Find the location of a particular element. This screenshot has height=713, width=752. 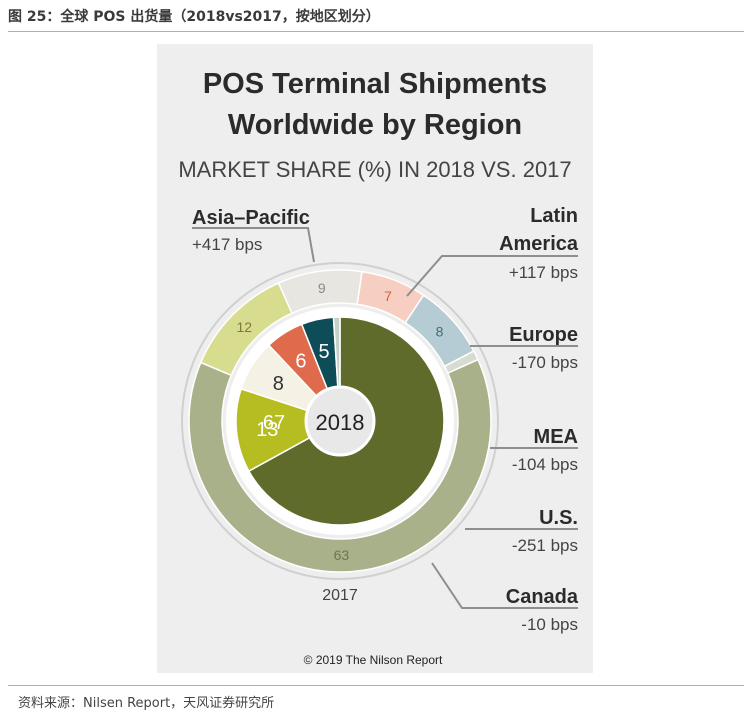

region-change-2: -170 bps is located at coordinates (545, 362).